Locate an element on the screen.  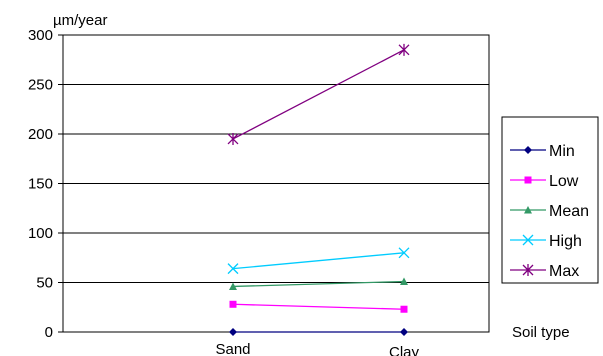
series-low is located at coordinates (318, 306).